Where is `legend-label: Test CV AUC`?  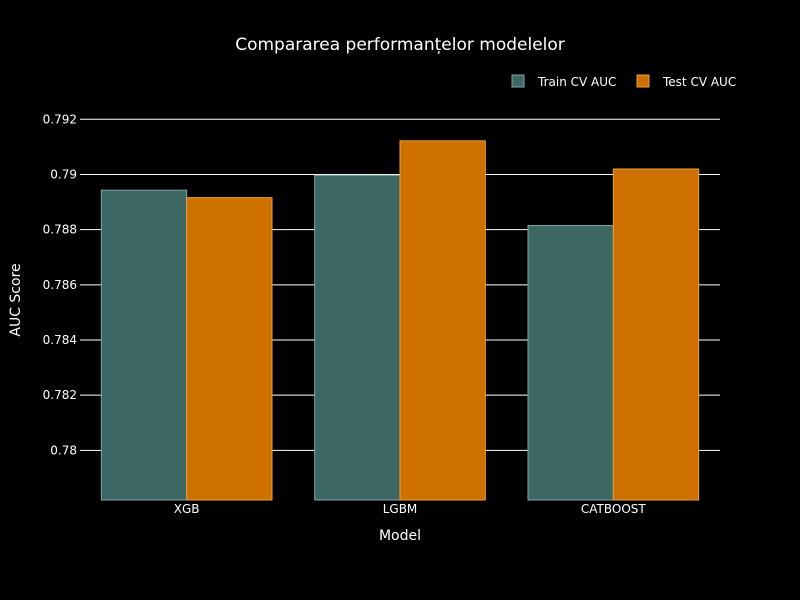
legend-label: Test CV AUC is located at coordinates (699, 82).